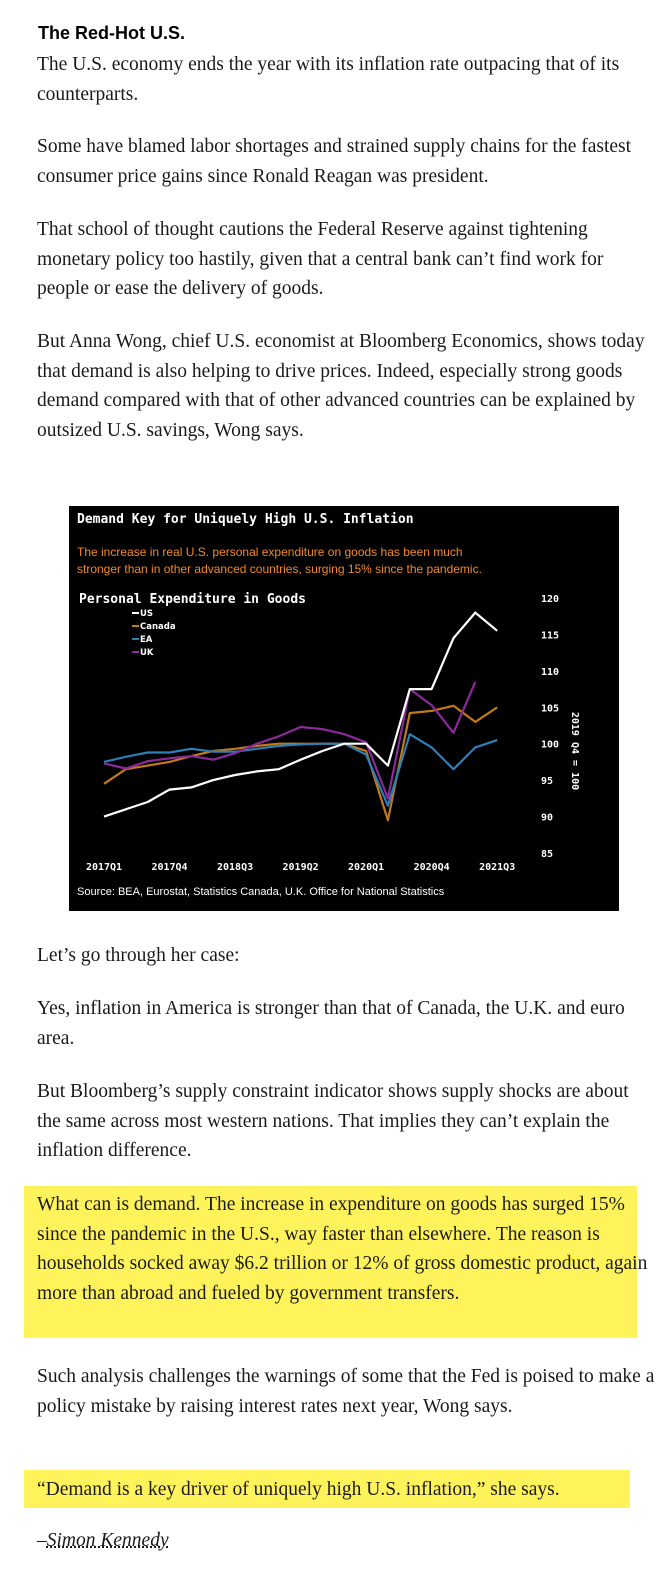 The width and height of the screenshot is (660, 1588). Describe the element at coordinates (547, 854) in the screenshot. I see `y-tick-label: 85` at that location.